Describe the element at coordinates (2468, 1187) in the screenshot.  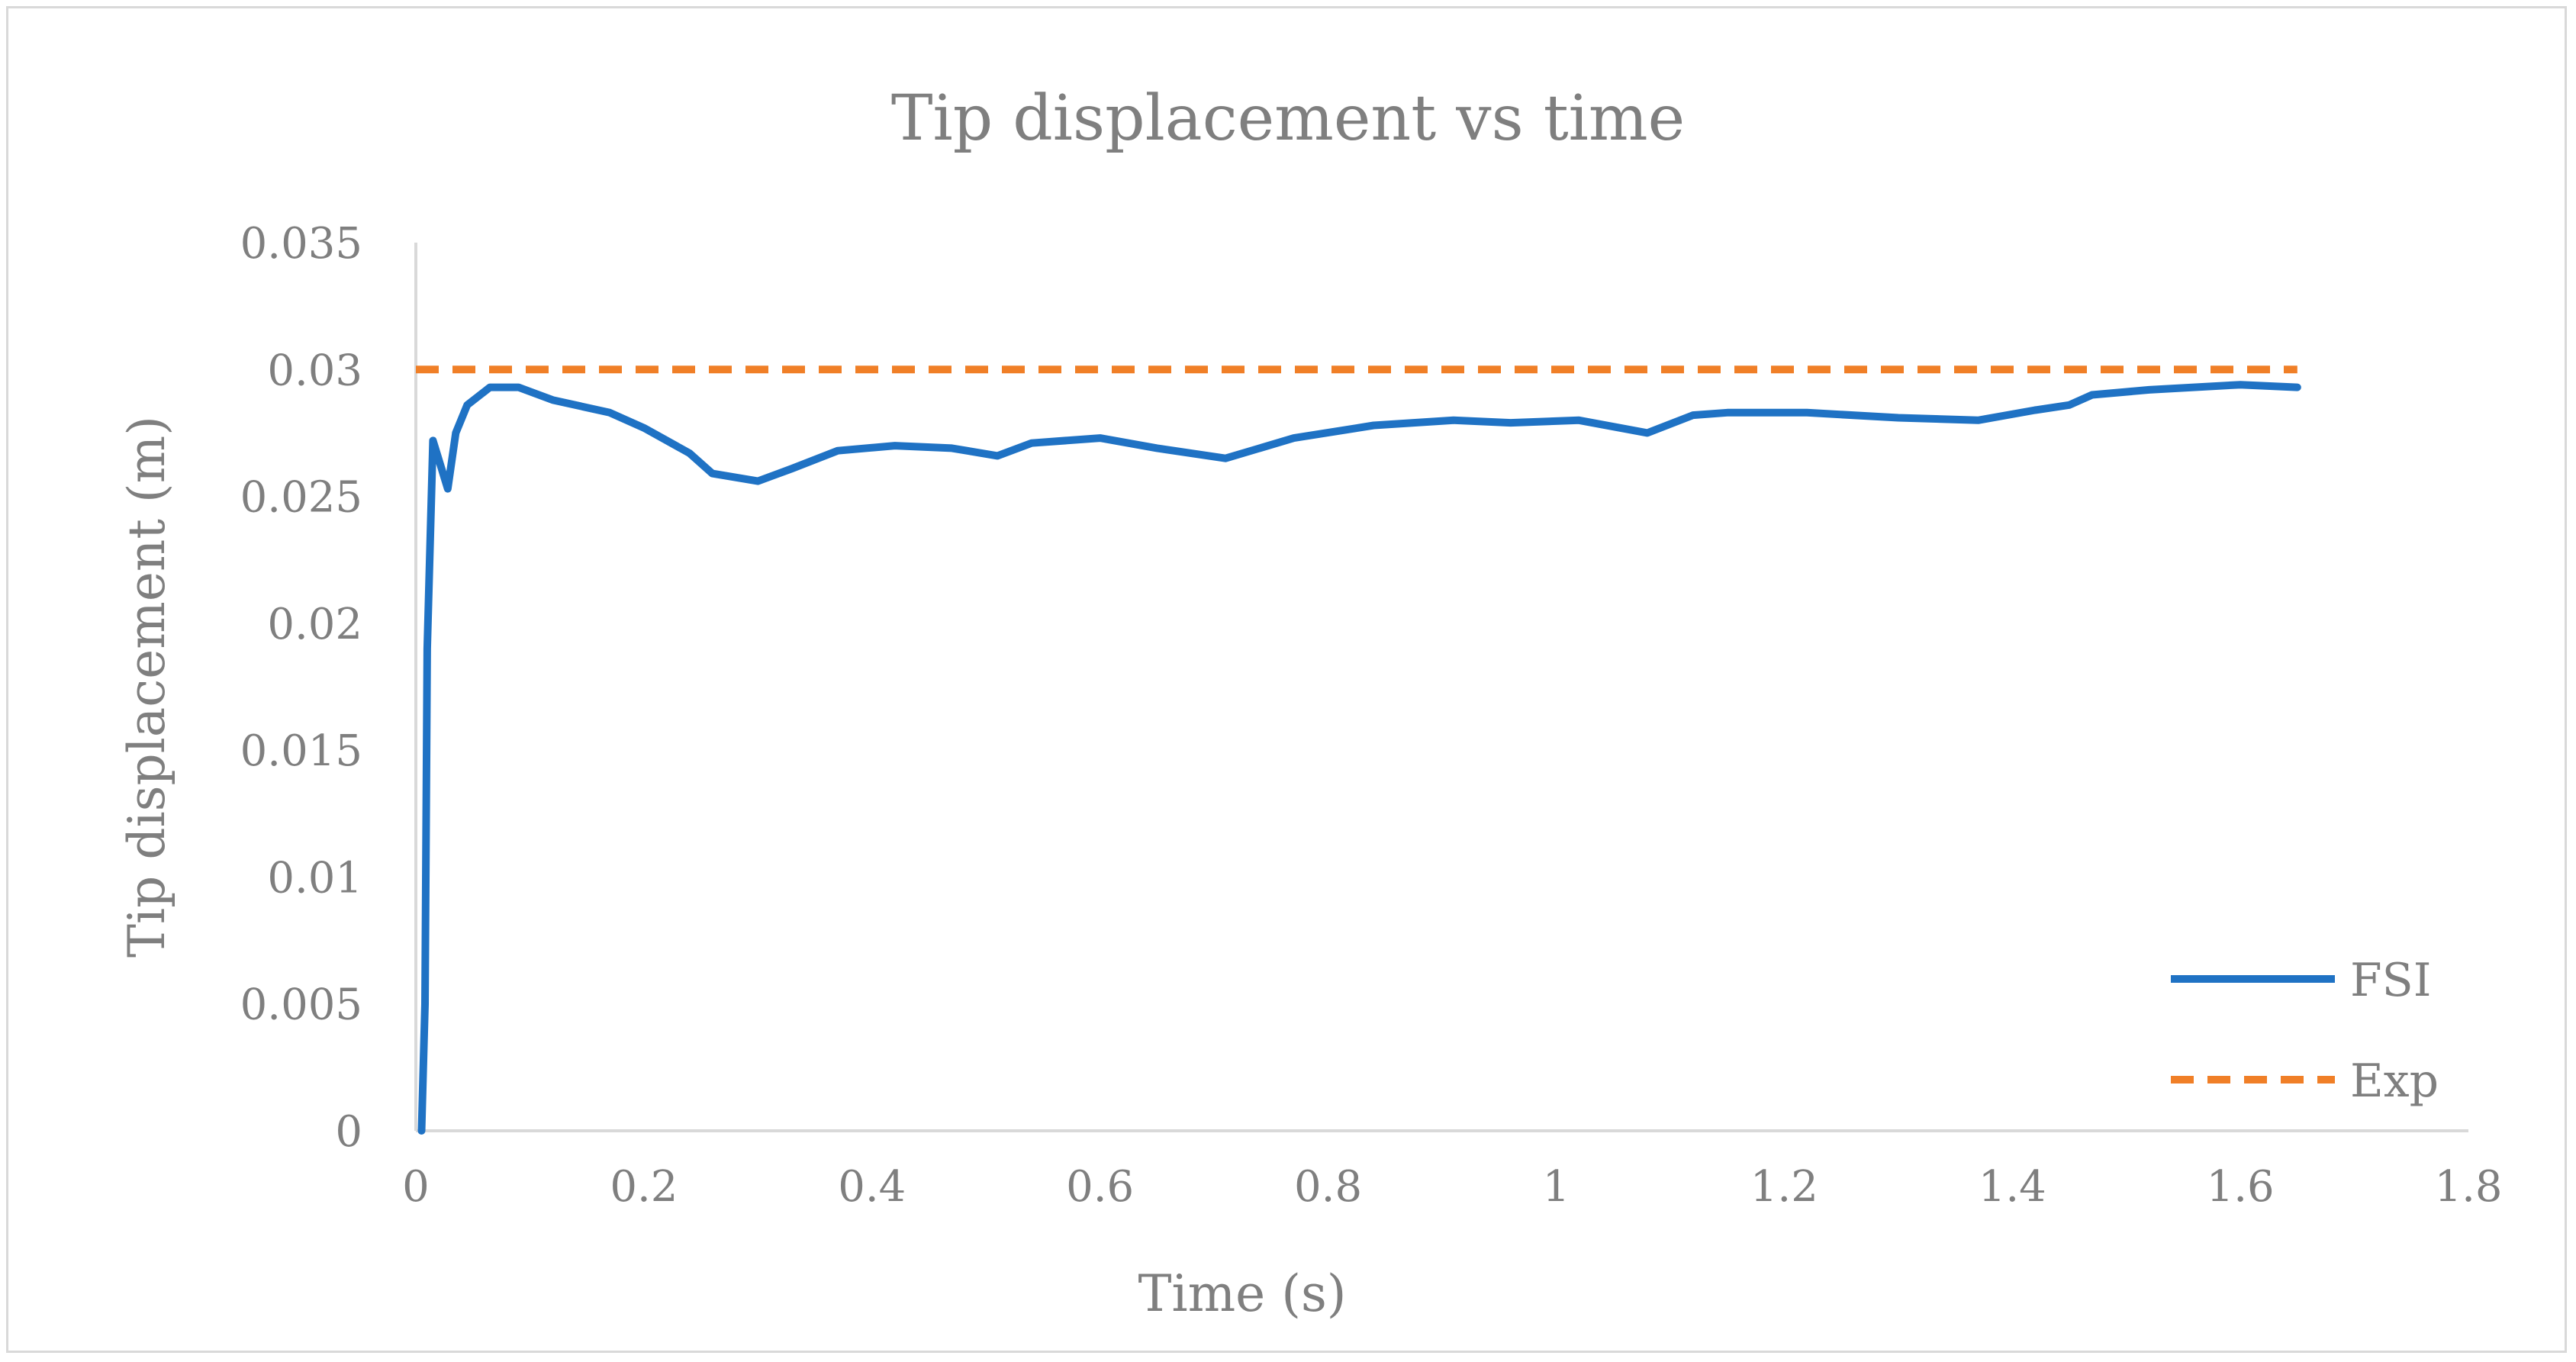
I see `x-tick-label: 1.8` at that location.